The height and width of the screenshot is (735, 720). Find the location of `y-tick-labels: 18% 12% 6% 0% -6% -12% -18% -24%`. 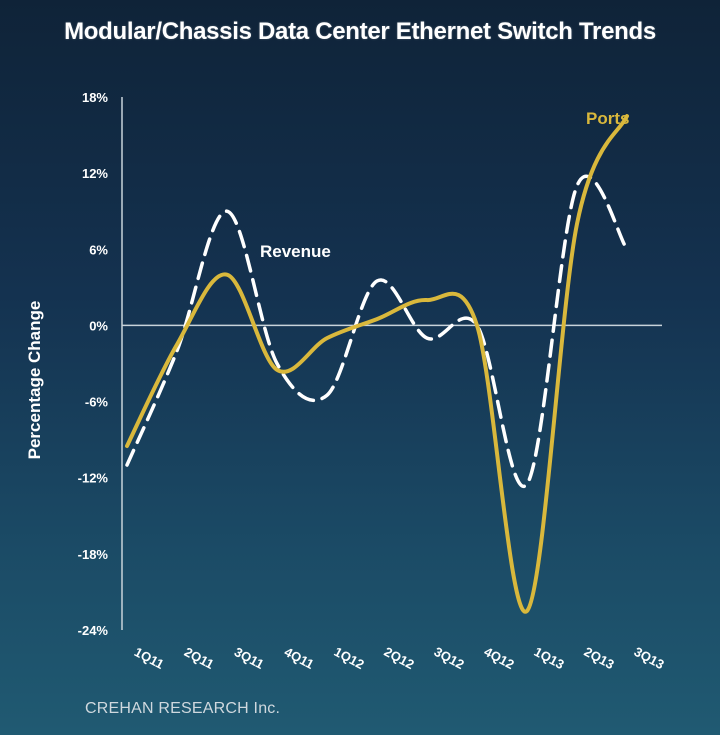

y-tick-labels: 18% 12% 6% 0% -6% -12% -18% -24% is located at coordinates (93, 364).